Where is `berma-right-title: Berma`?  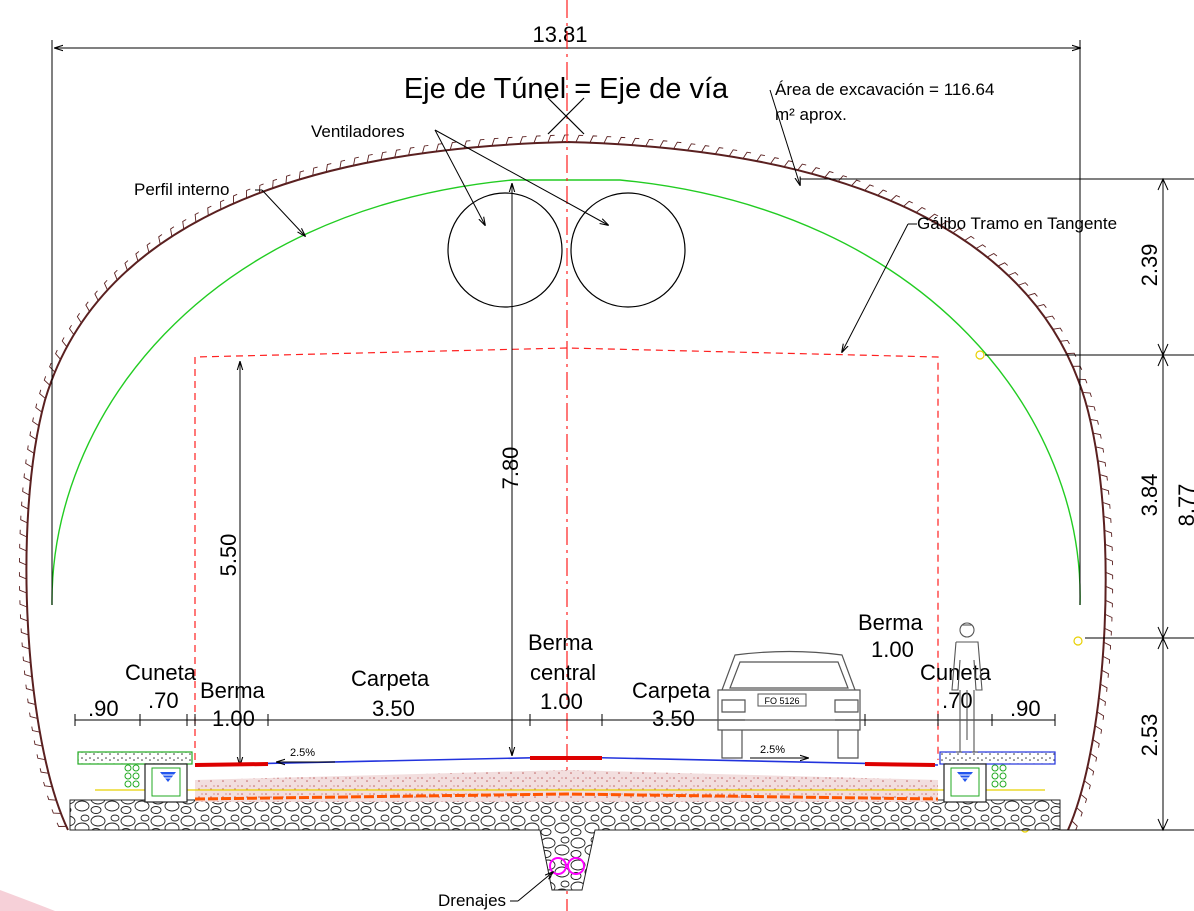 berma-right-title: Berma is located at coordinates (891, 622).